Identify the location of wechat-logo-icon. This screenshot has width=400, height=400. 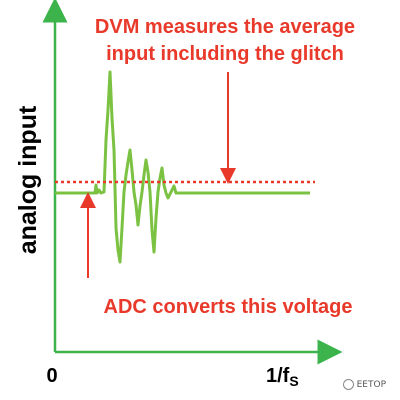
(348, 384).